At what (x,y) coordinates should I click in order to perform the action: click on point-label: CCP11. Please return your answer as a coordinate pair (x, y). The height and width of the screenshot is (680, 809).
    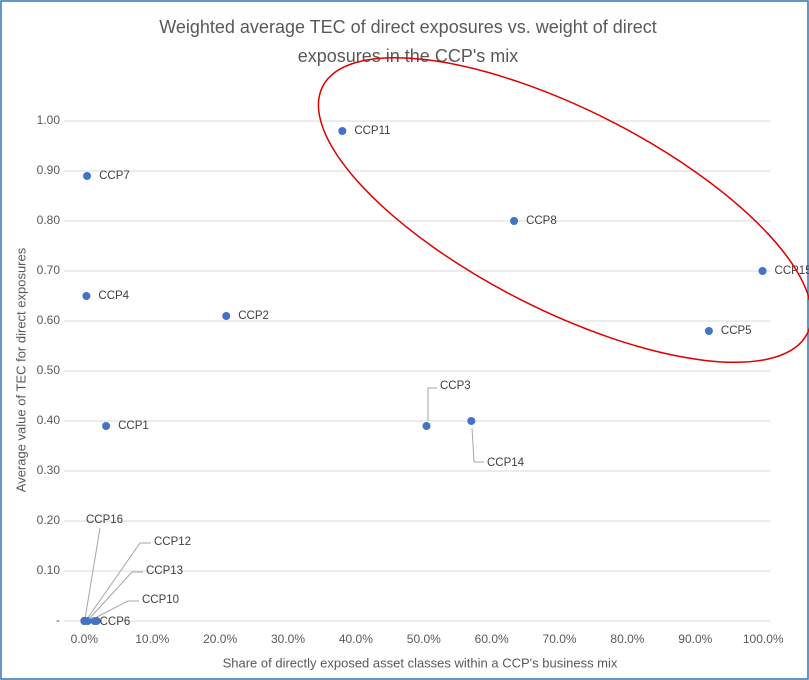
    Looking at the image, I should click on (372, 131).